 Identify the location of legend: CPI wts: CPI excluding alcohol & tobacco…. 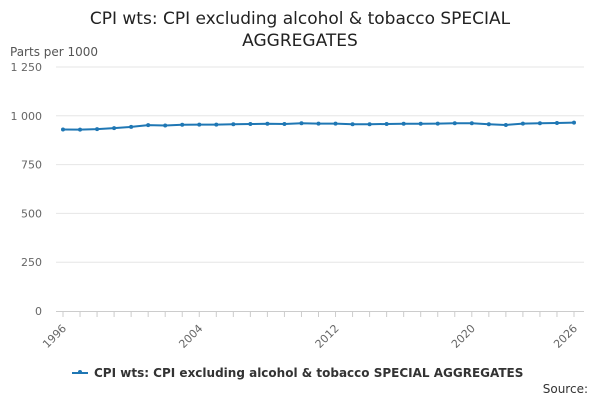
(297, 373).